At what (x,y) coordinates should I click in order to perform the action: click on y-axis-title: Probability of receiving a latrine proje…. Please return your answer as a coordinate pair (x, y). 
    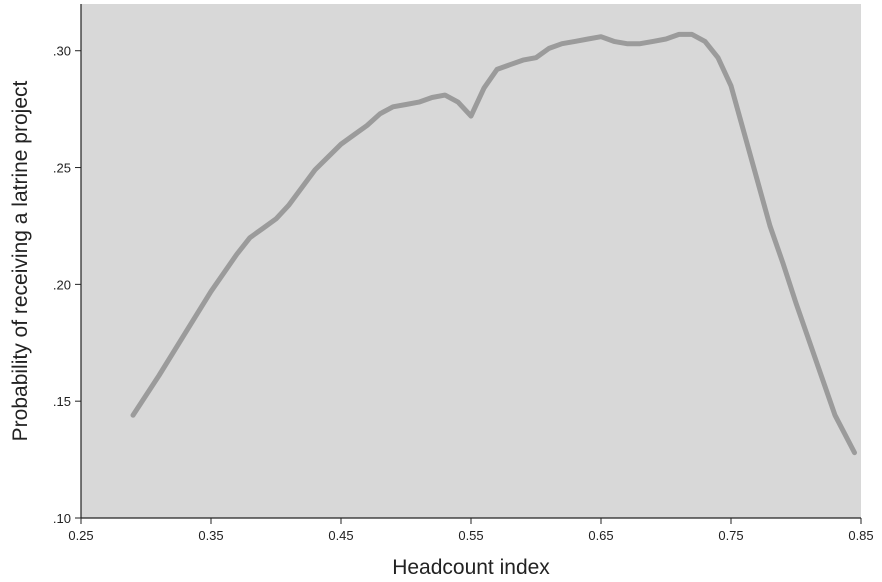
    Looking at the image, I should click on (20, 260).